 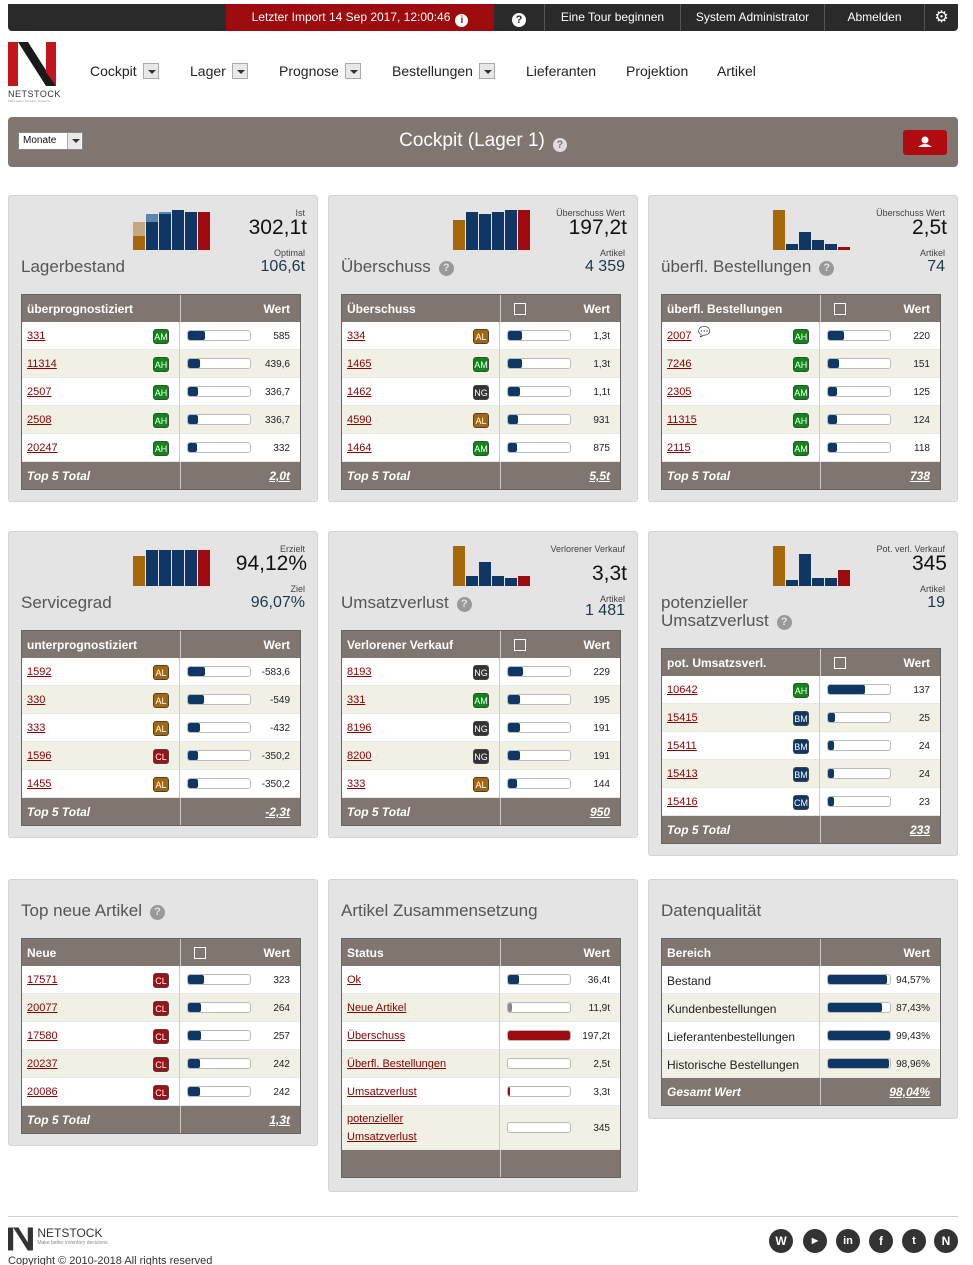 What do you see at coordinates (925, 142) in the screenshot?
I see `user-profile-button` at bounding box center [925, 142].